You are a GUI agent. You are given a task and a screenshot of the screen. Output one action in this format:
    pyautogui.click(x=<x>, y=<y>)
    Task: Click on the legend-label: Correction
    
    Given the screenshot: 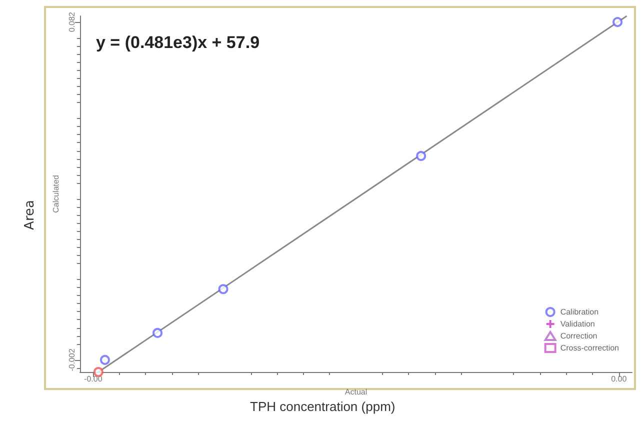 What is the action you would take?
    pyautogui.click(x=579, y=336)
    